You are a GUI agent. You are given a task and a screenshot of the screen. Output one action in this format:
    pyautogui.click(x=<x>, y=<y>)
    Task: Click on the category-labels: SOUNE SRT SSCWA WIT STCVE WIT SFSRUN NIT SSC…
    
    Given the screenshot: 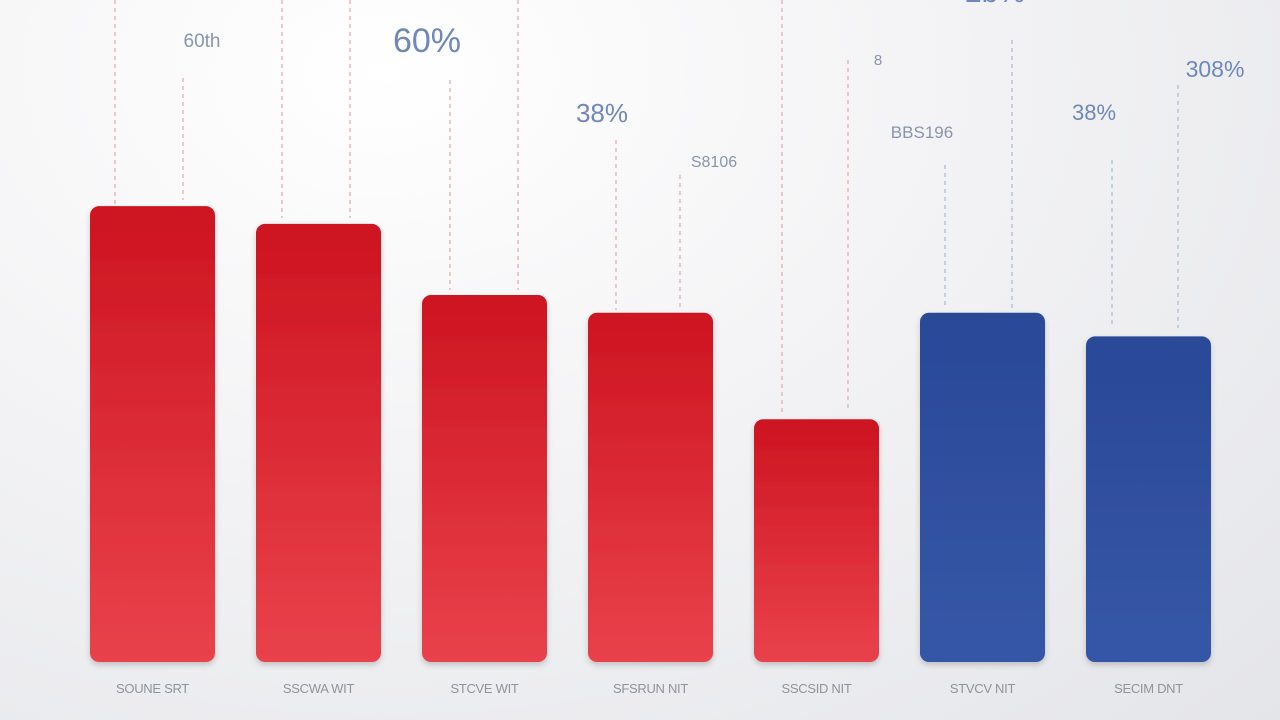 What is the action you would take?
    pyautogui.click(x=650, y=688)
    